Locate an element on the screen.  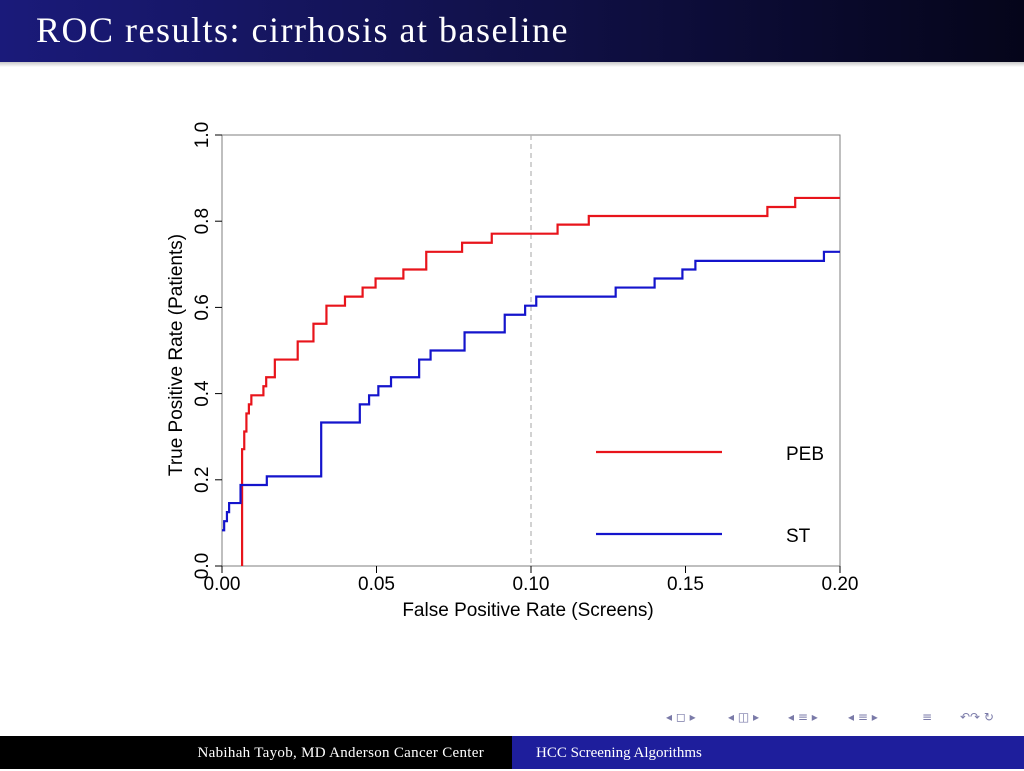
legend-label-st: ST is located at coordinates (798, 536).